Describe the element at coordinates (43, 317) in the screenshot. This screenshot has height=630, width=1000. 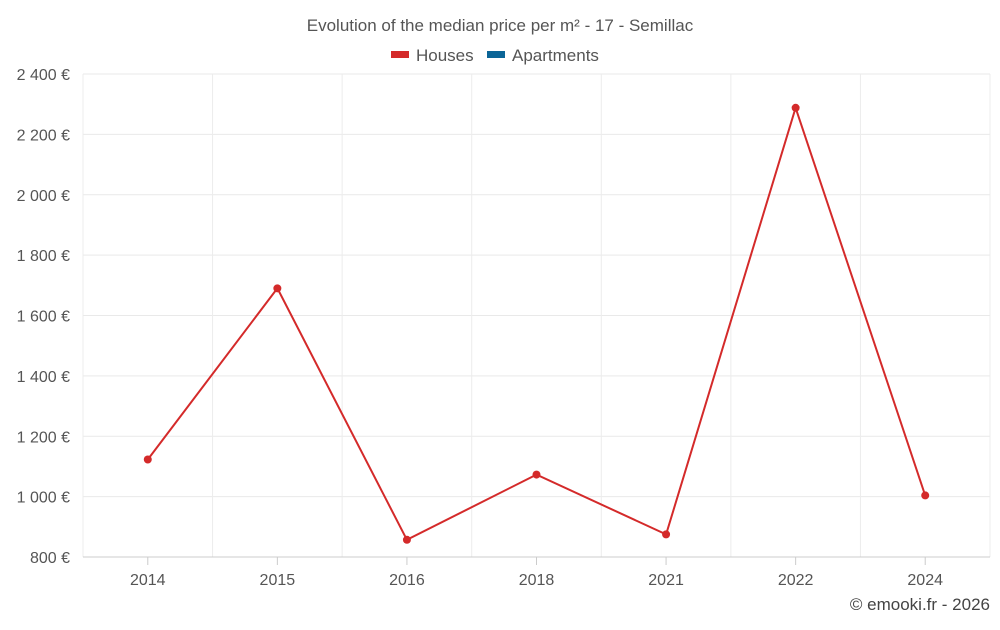
I see `y-tick-label: 1 600 €` at that location.